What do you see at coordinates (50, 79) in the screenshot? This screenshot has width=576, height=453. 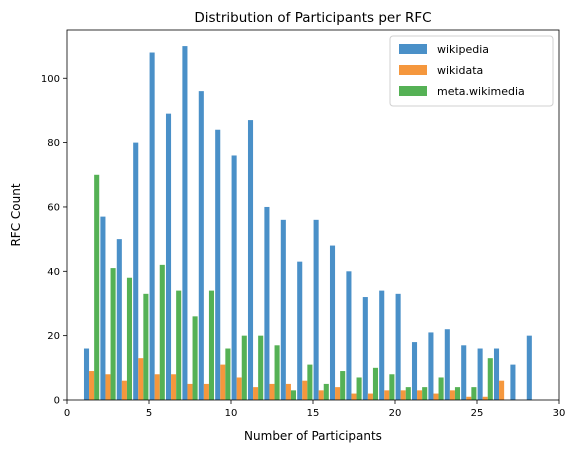 I see `y-tick-label: 100` at bounding box center [50, 79].